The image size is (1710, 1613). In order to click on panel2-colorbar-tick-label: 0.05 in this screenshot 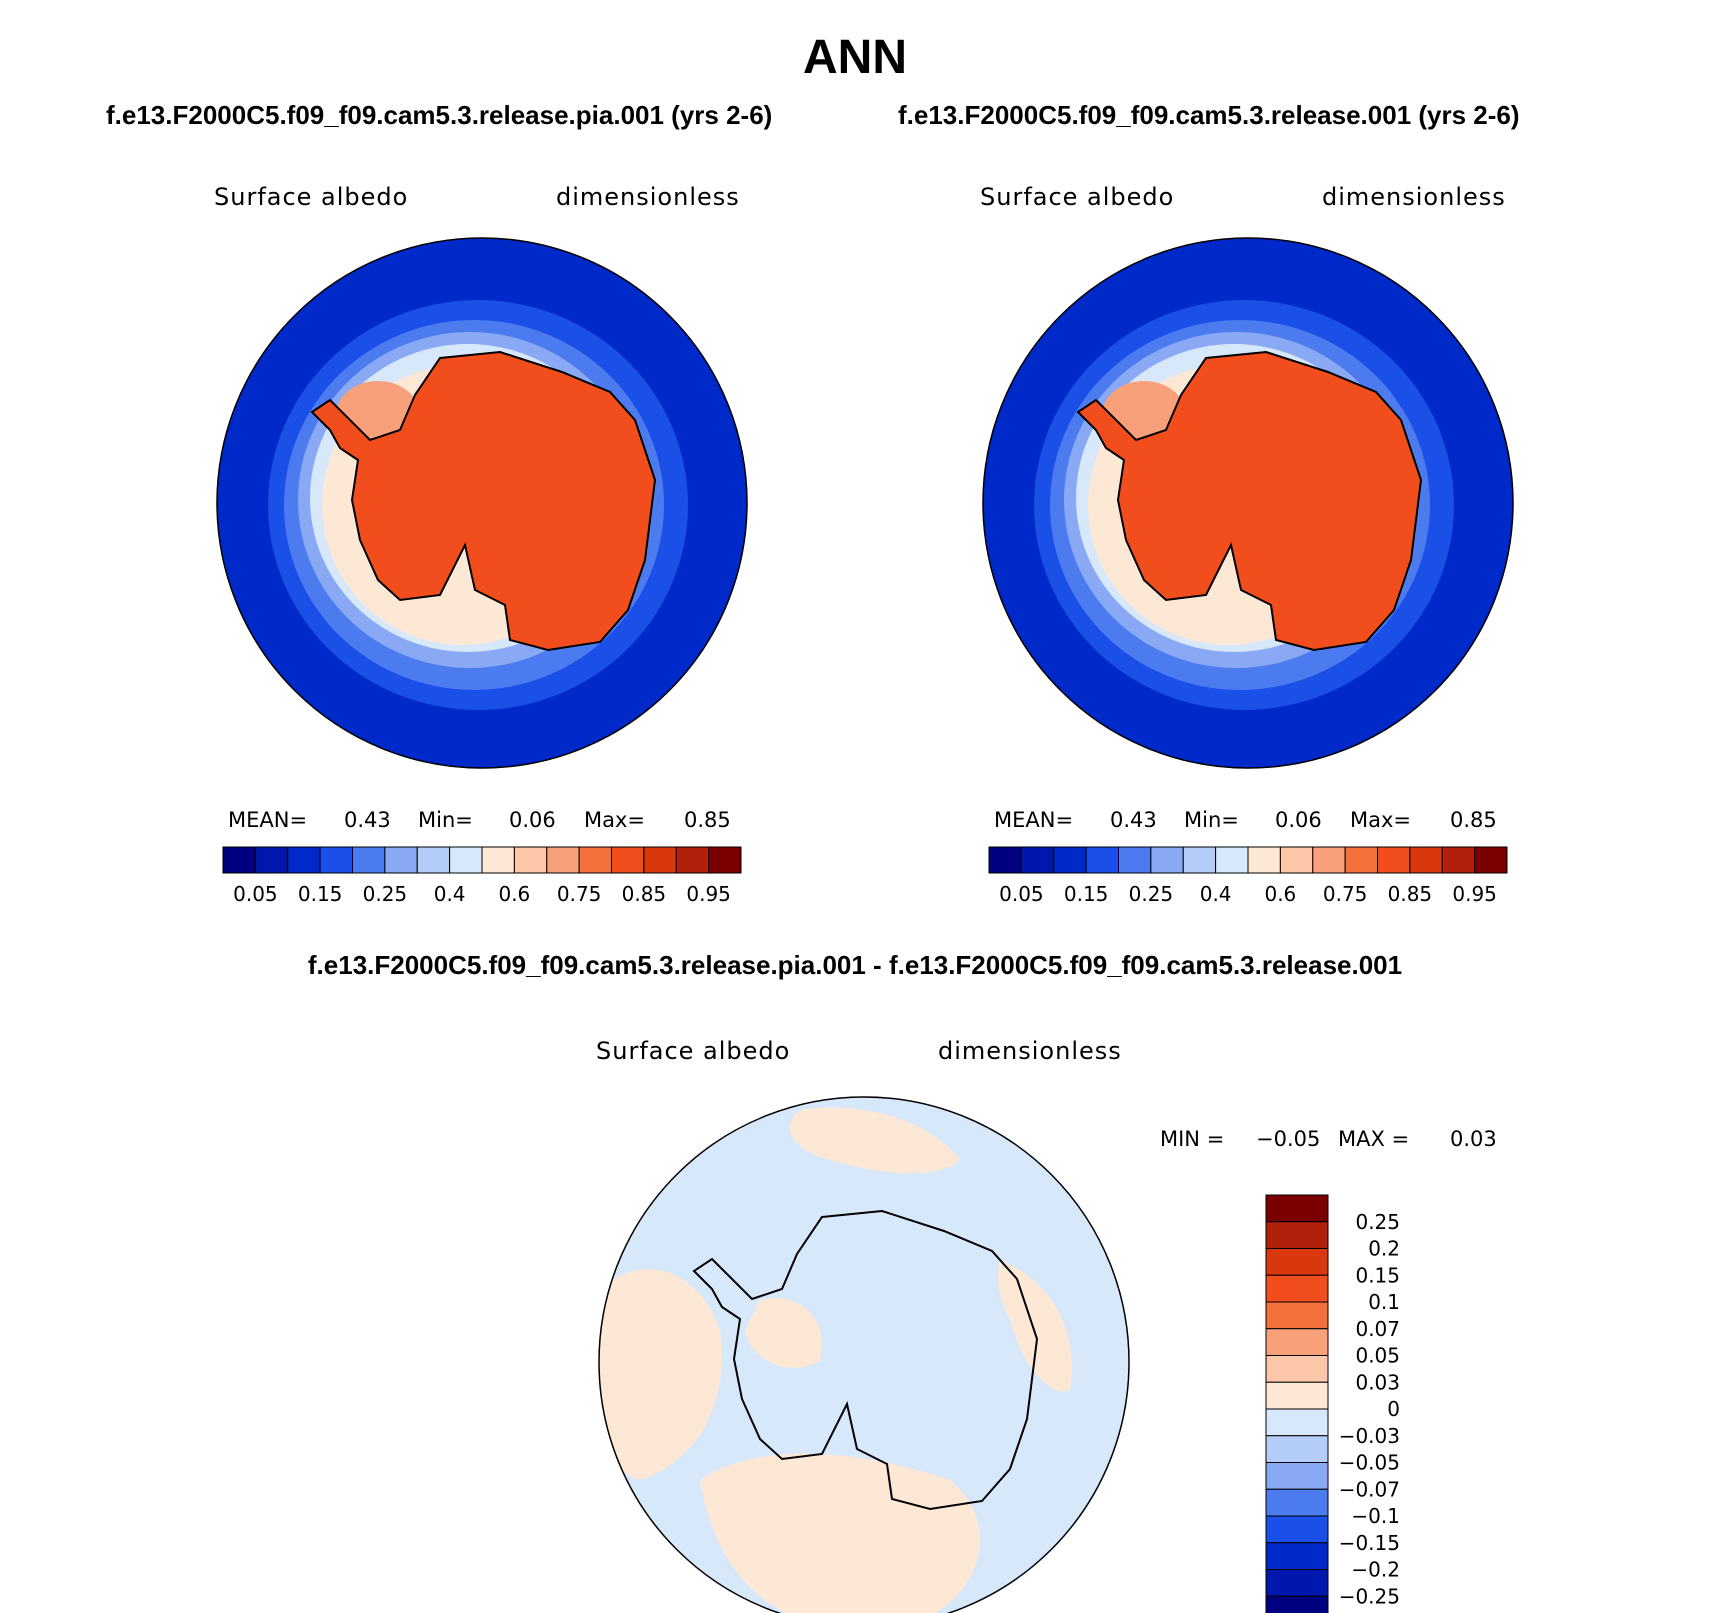, I will do `click(1021, 894)`.